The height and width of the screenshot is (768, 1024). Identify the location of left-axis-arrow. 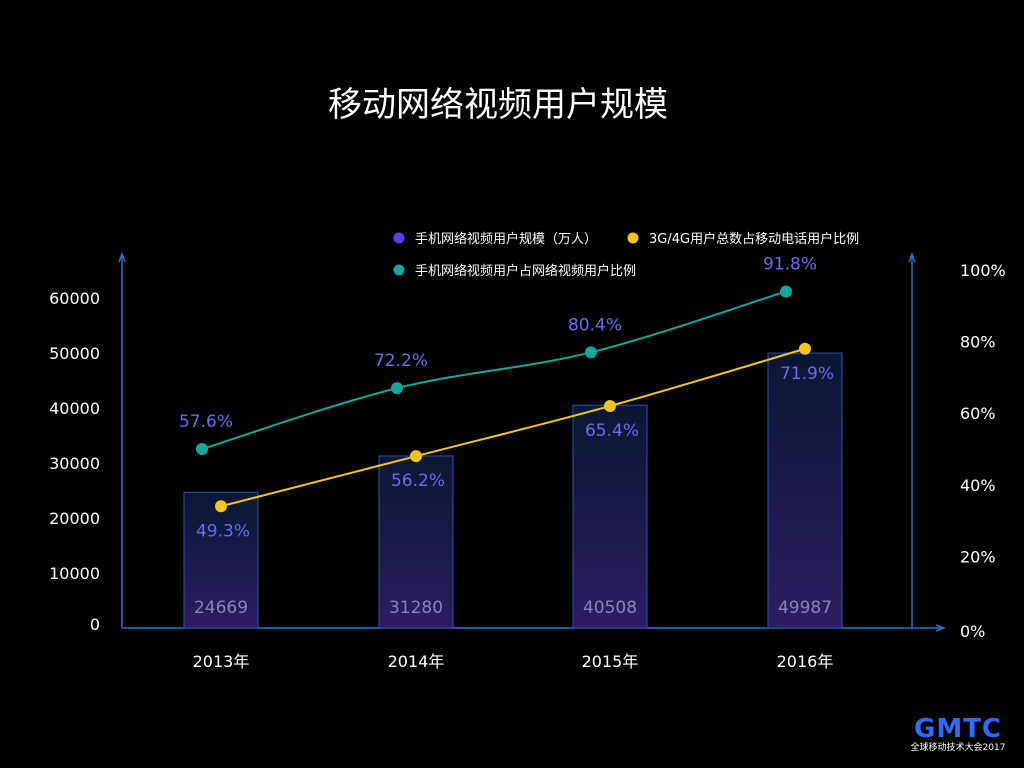
(122, 257).